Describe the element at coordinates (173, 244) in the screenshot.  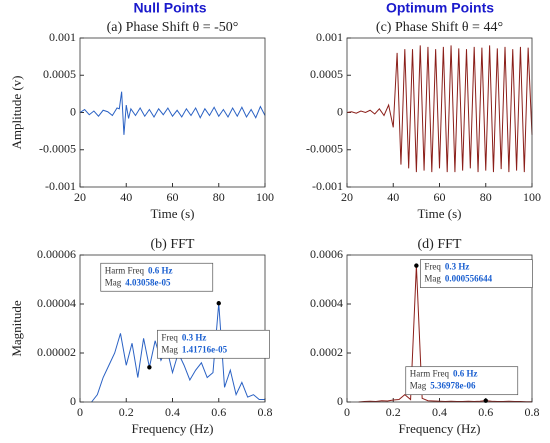
I see `chart-title: (b) FFT` at that location.